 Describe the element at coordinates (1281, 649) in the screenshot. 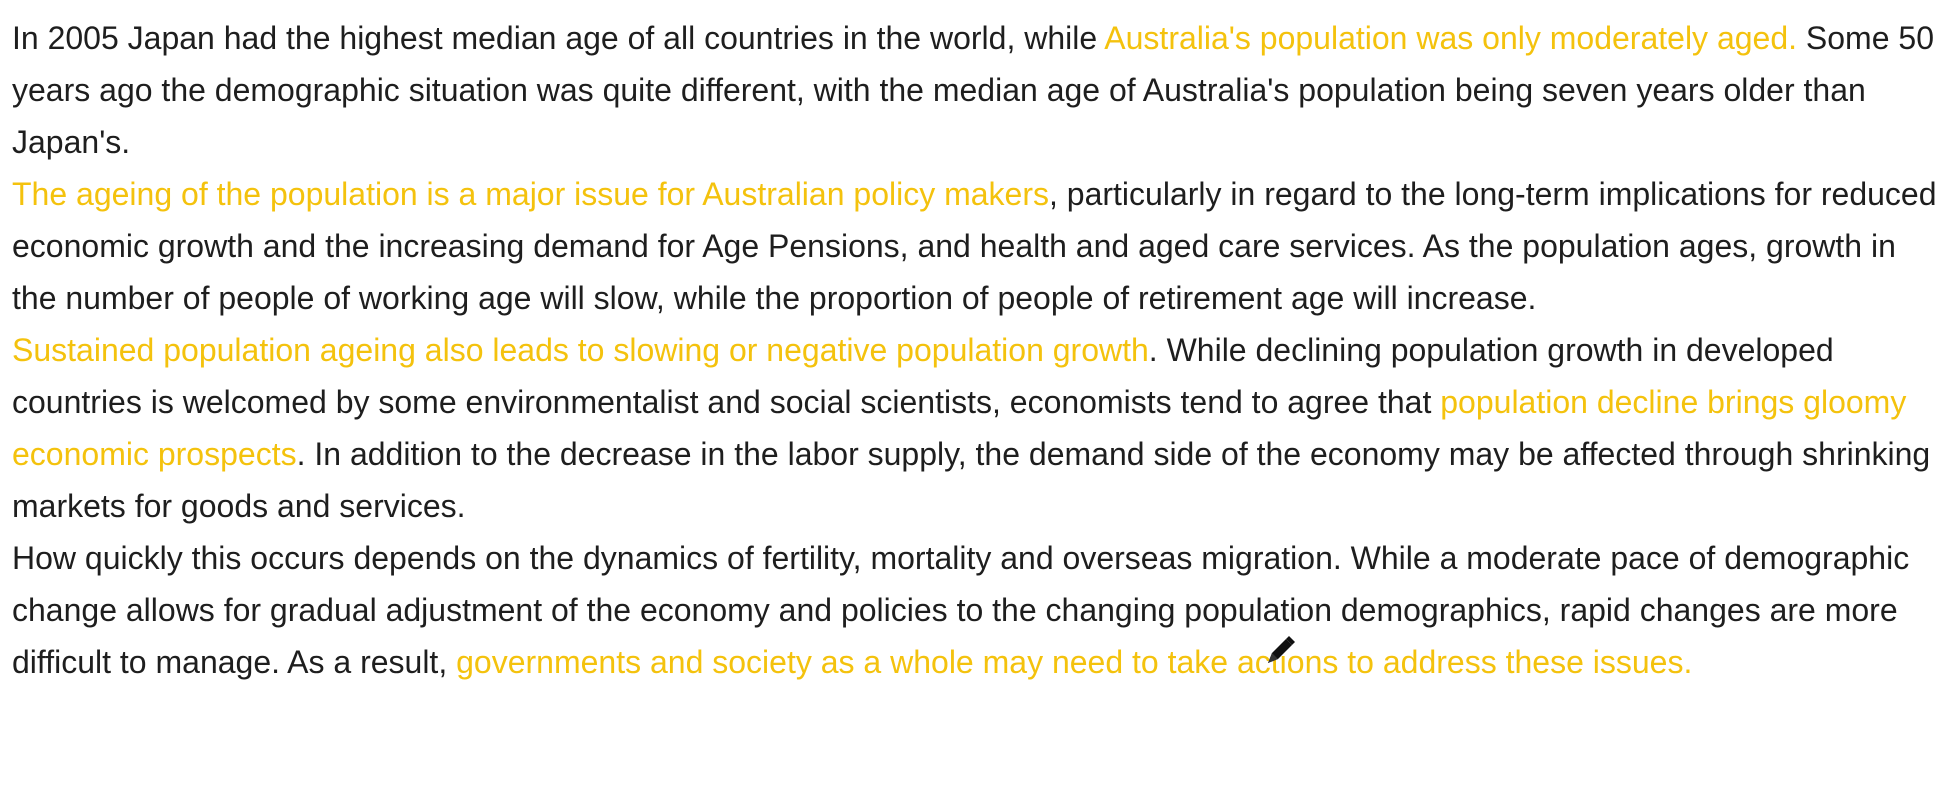

I see `pen-cursor-icon` at that location.